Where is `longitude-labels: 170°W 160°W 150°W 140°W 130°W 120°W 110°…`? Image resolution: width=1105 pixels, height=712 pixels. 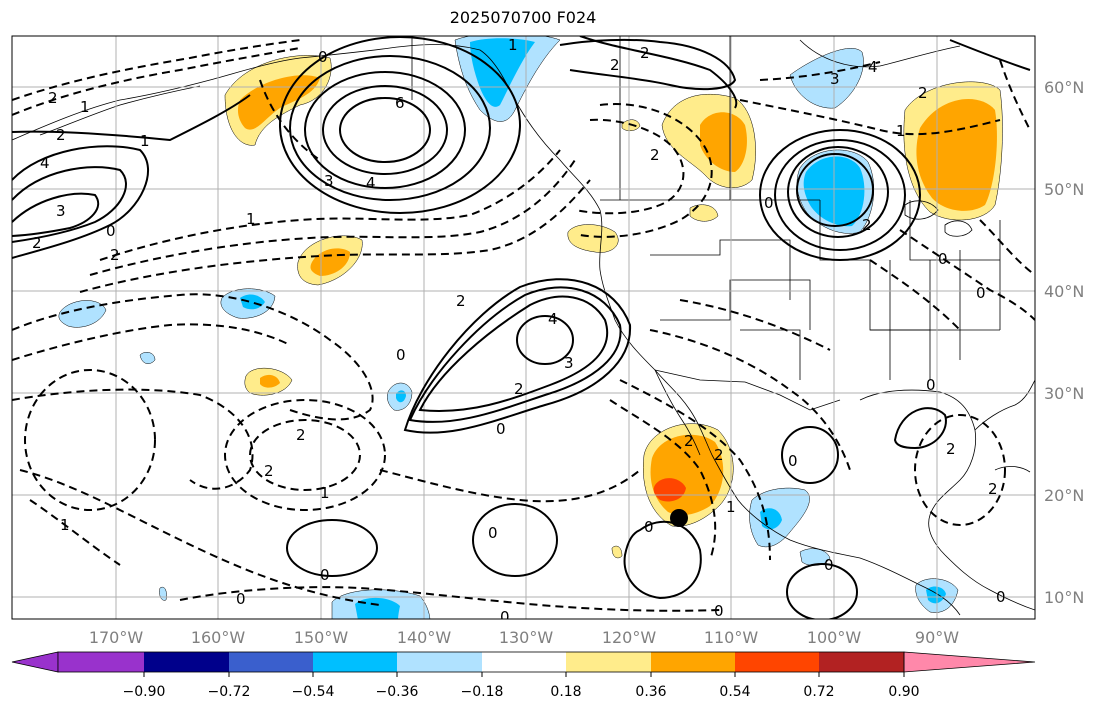 longitude-labels: 170°W 160°W 150°W 140°W 130°W 120°W 110°… is located at coordinates (524, 637).